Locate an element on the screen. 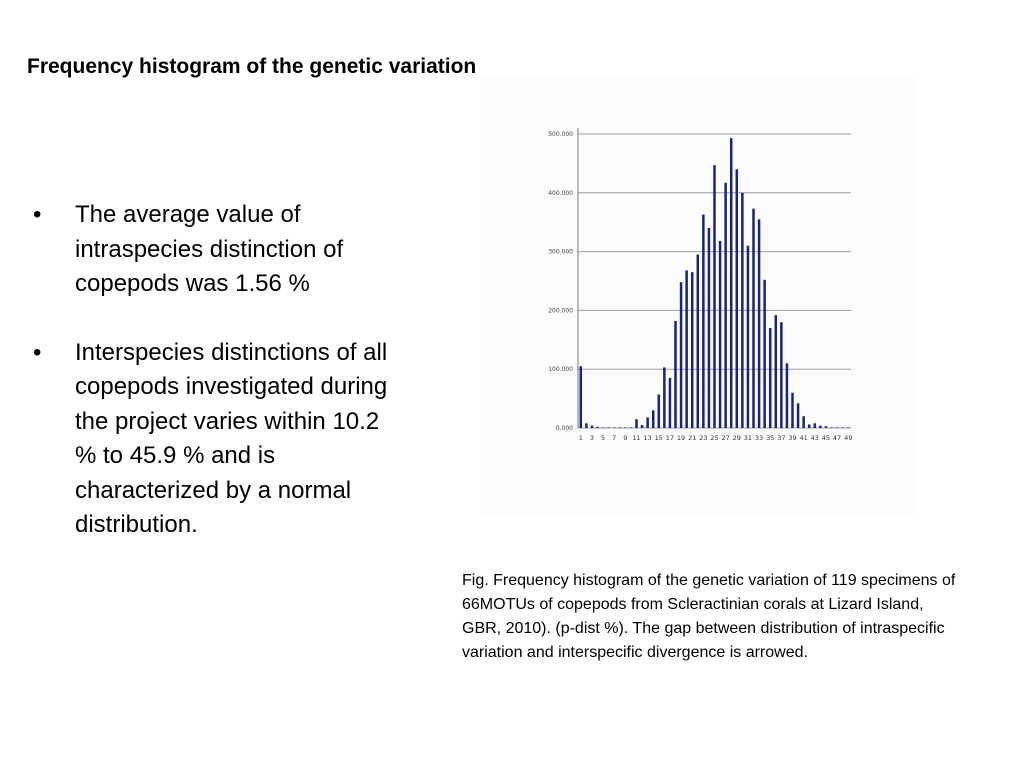  x-tick-label: 3 is located at coordinates (592, 438).